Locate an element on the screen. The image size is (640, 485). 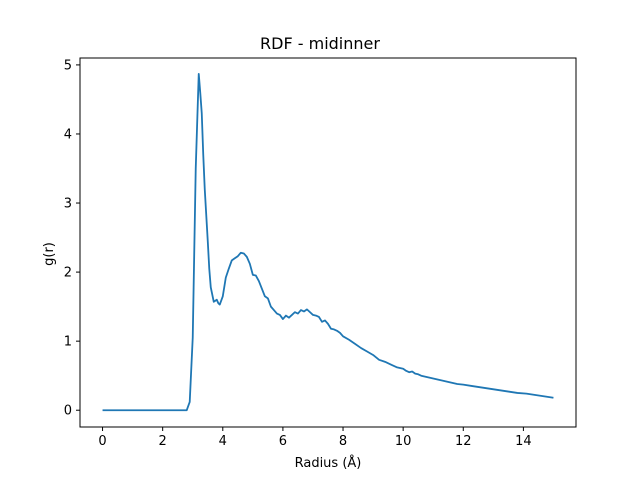
x-axis-ticks: 0 2 4 6 8 10 12 14 is located at coordinates (315, 438).